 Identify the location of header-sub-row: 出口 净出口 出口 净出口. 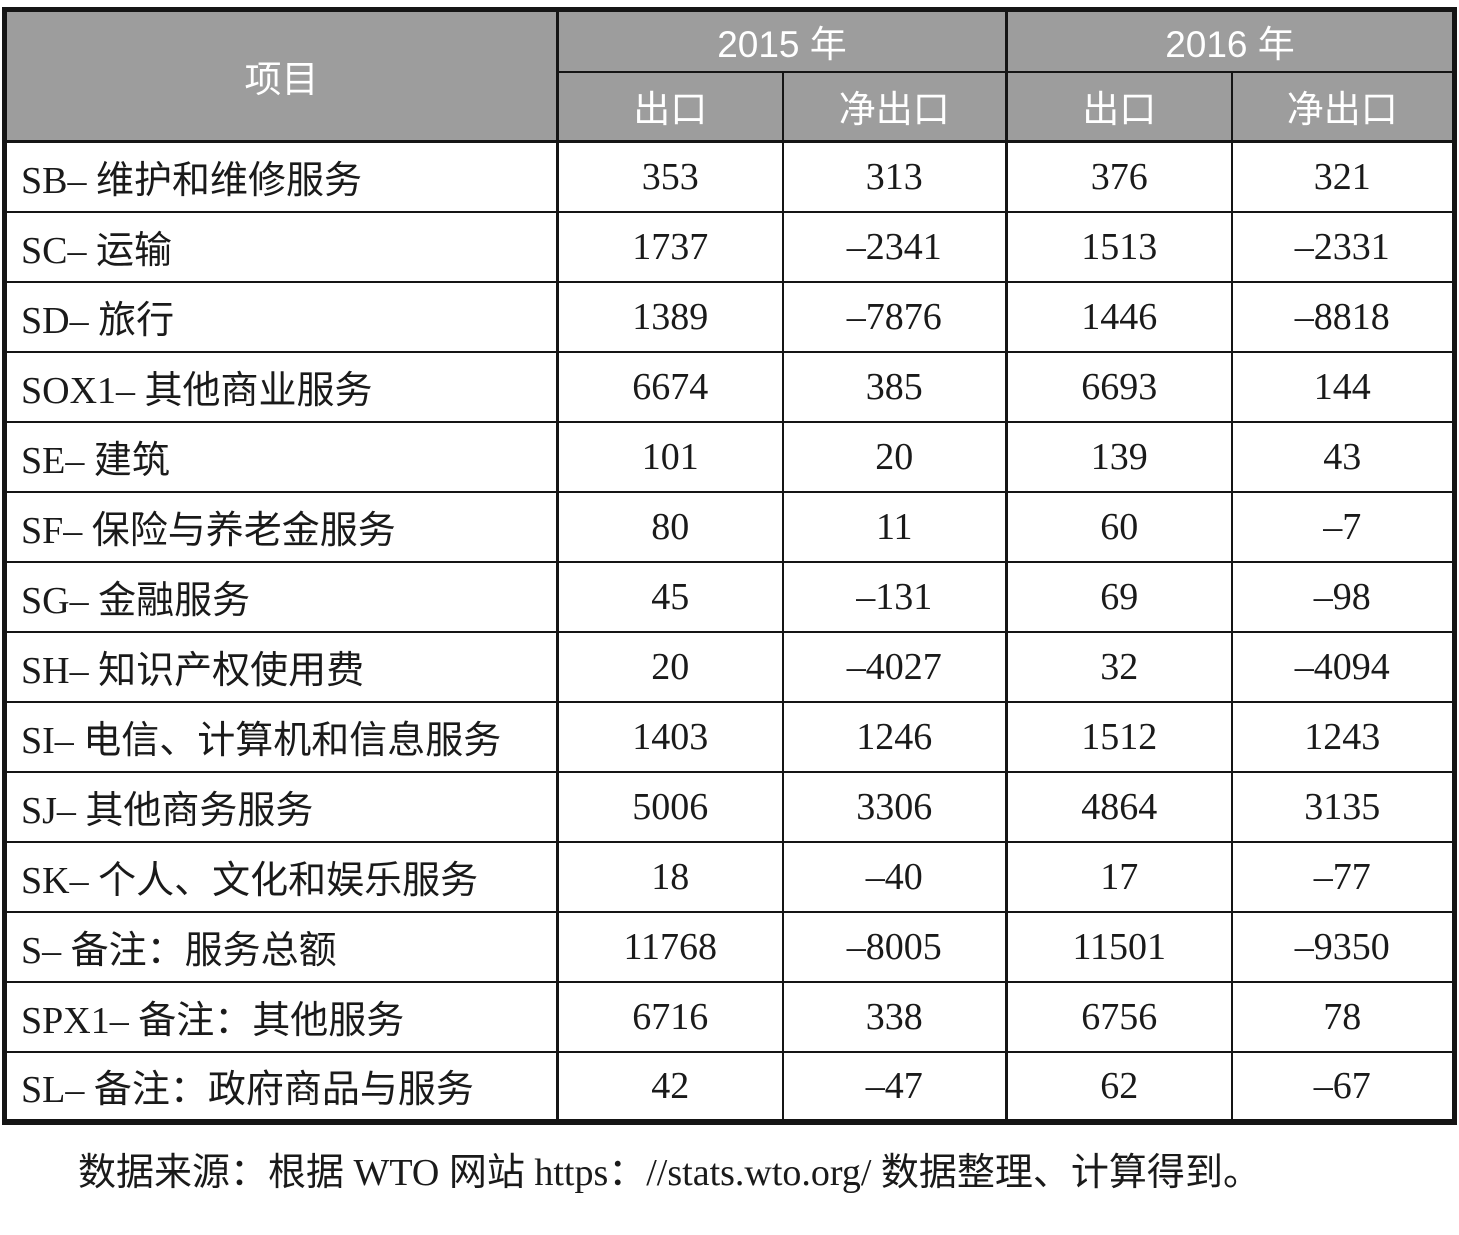
(730, 106).